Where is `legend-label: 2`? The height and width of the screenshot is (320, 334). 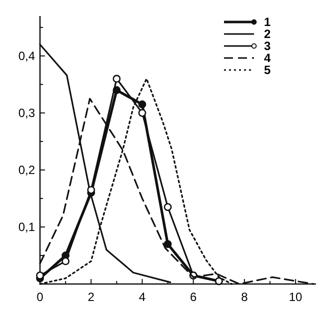 legend-label: 2 is located at coordinates (267, 34).